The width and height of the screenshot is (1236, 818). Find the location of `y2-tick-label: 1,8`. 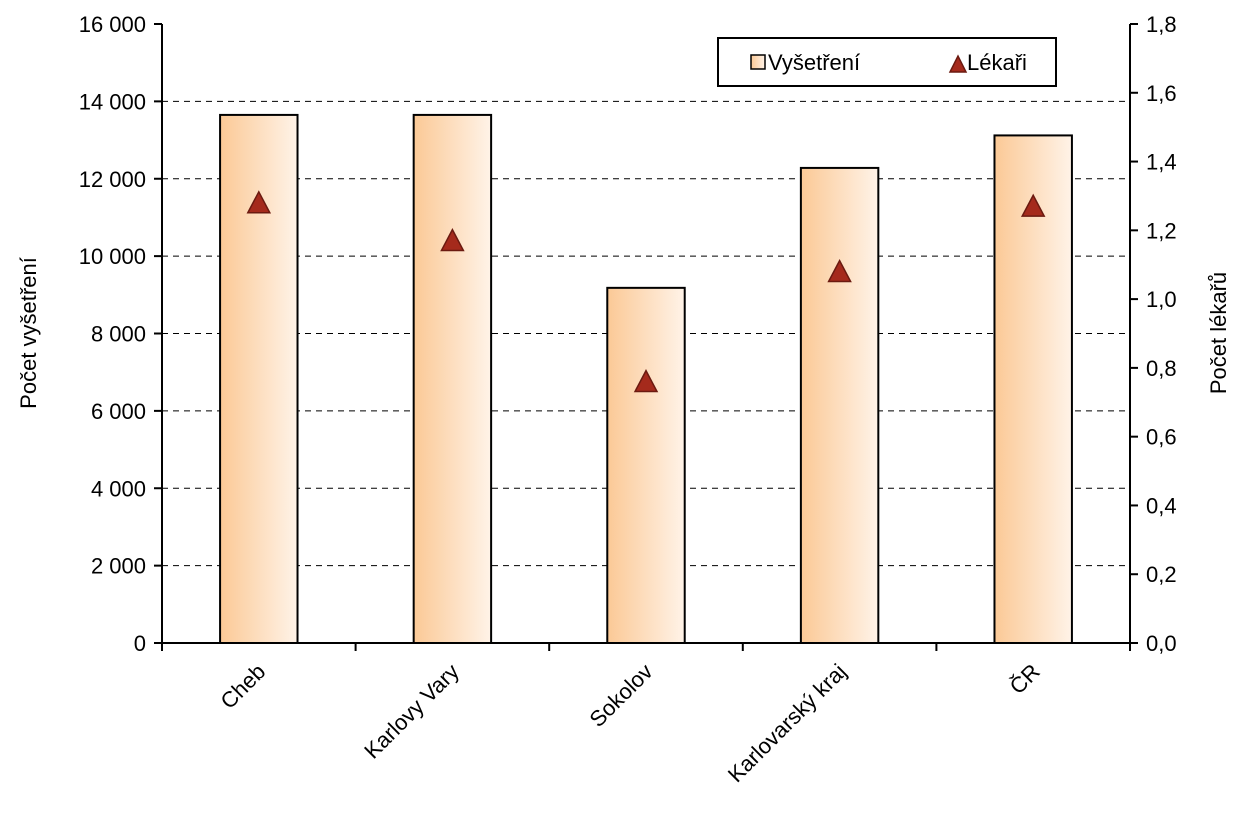

y2-tick-label: 1,8 is located at coordinates (1161, 24).